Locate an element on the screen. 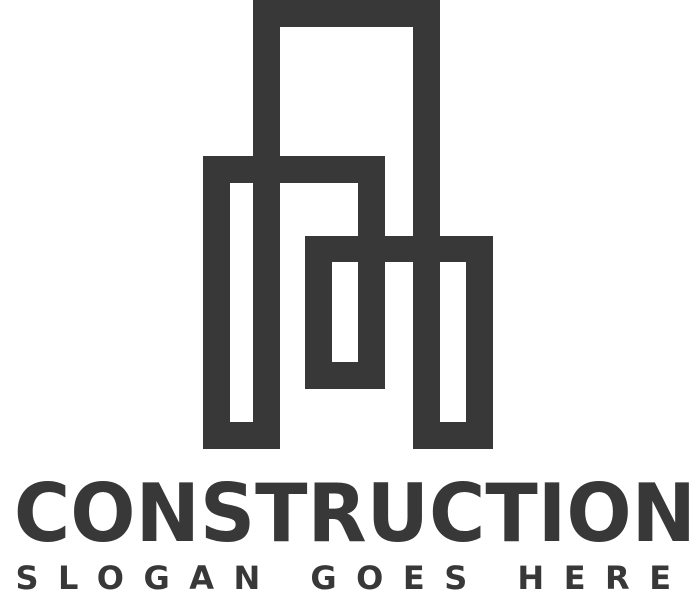 Image resolution: width=696 pixels, height=599 pixels. tall-tower-outline is located at coordinates (346, 131).